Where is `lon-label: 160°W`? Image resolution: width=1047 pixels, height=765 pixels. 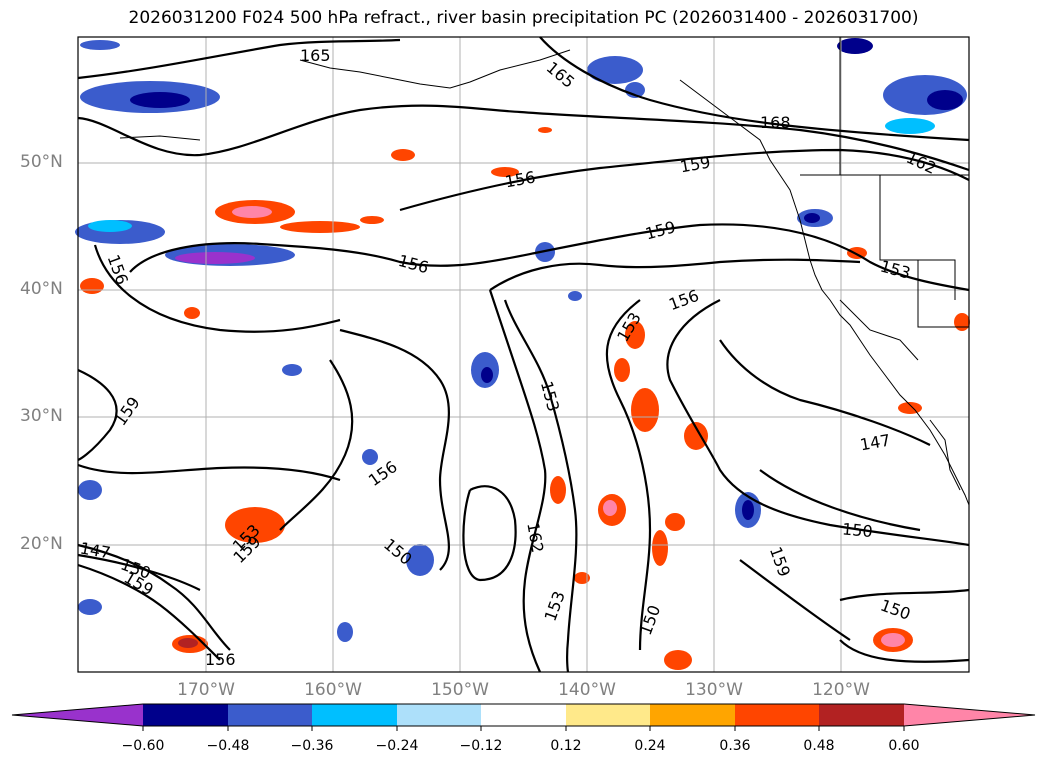 lon-label: 160°W is located at coordinates (333, 690).